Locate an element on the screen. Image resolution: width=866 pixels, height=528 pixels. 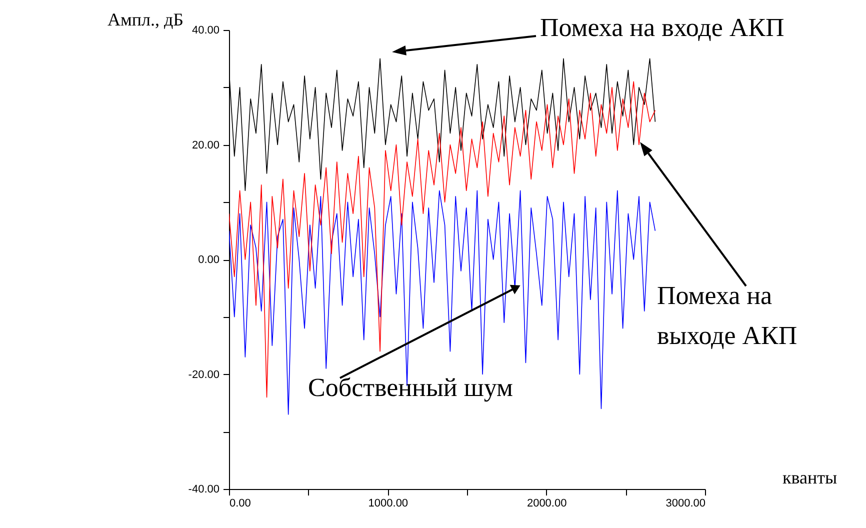
annotation: Собственный шум is located at coordinates (410, 388).